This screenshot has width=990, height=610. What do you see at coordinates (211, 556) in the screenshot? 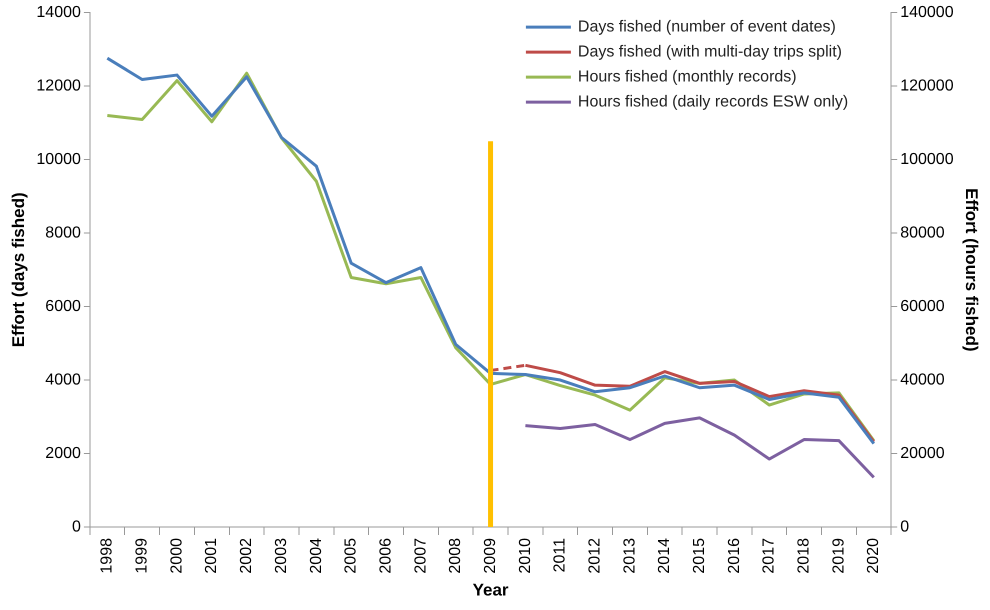
I see `x-tick-label: 2001` at bounding box center [211, 556].